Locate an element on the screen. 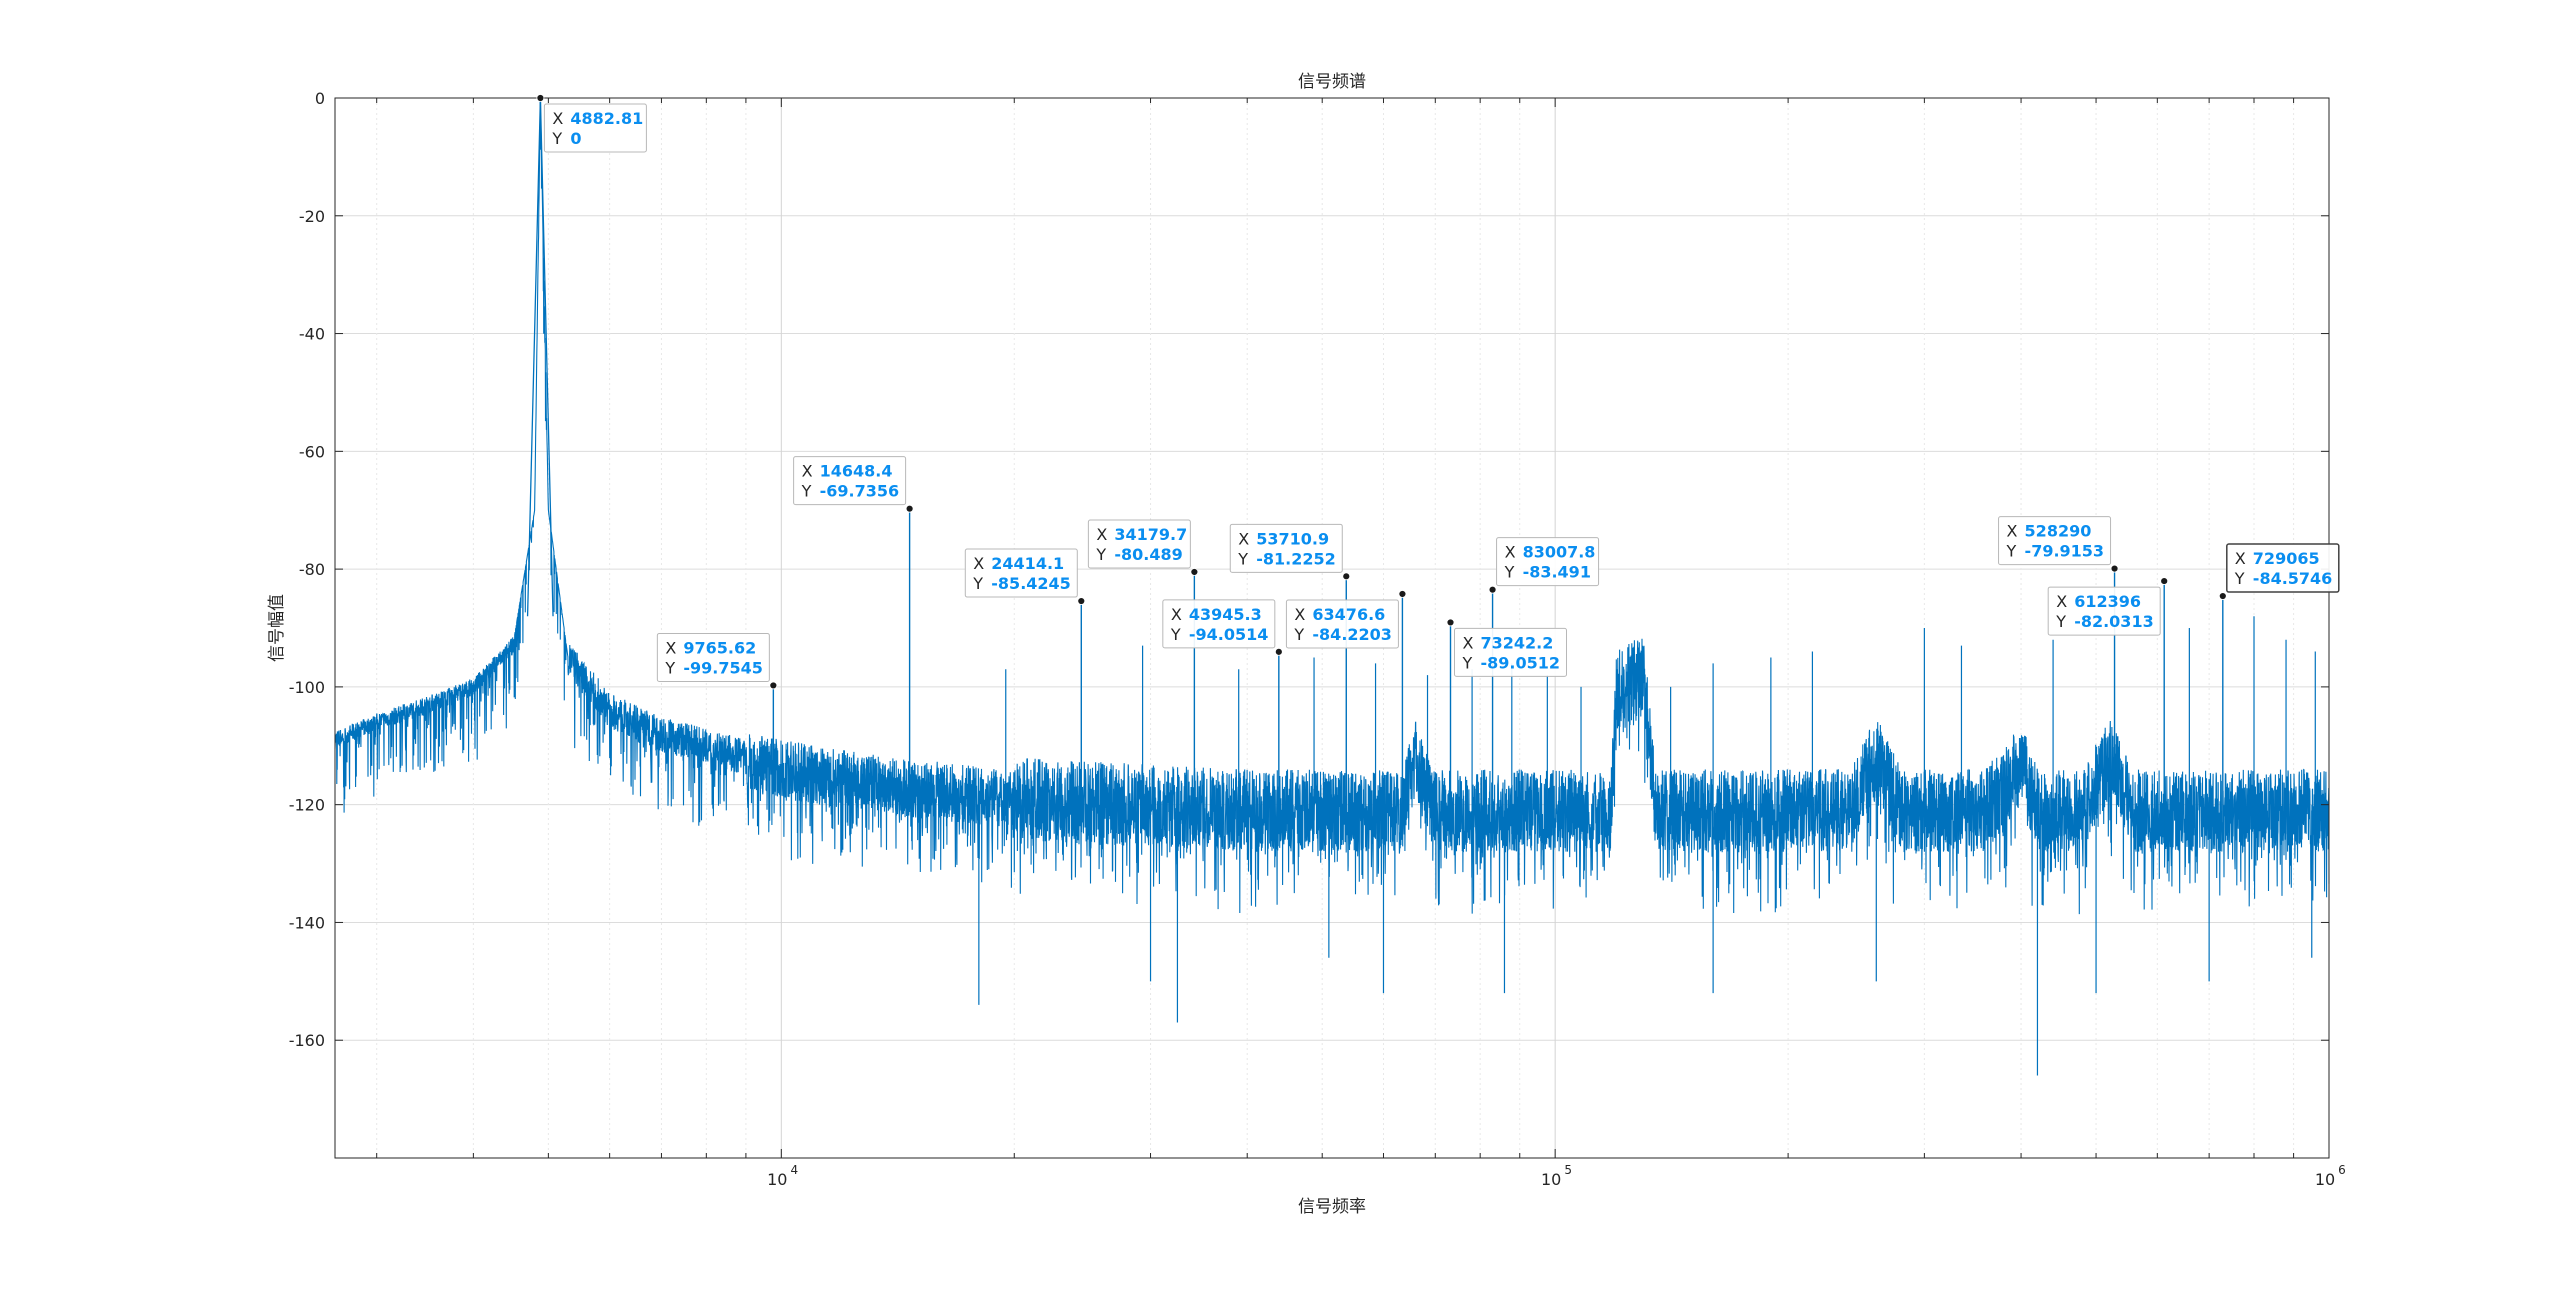 This screenshot has width=2560, height=1297. datatip-x-value: 73242.2 is located at coordinates (1517, 642).